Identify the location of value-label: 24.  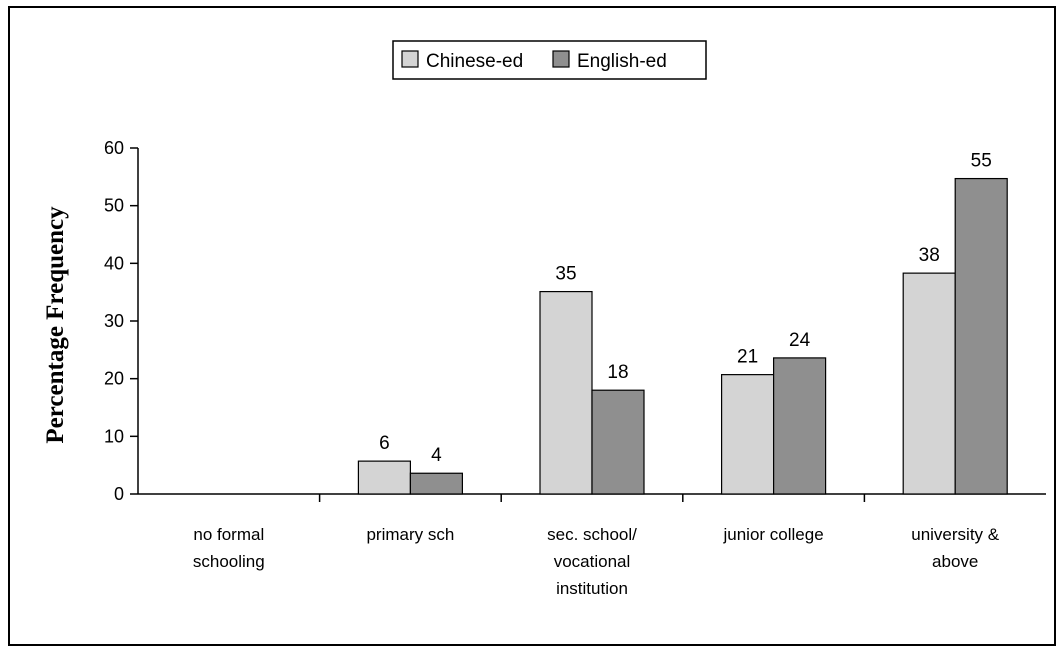
(800, 340).